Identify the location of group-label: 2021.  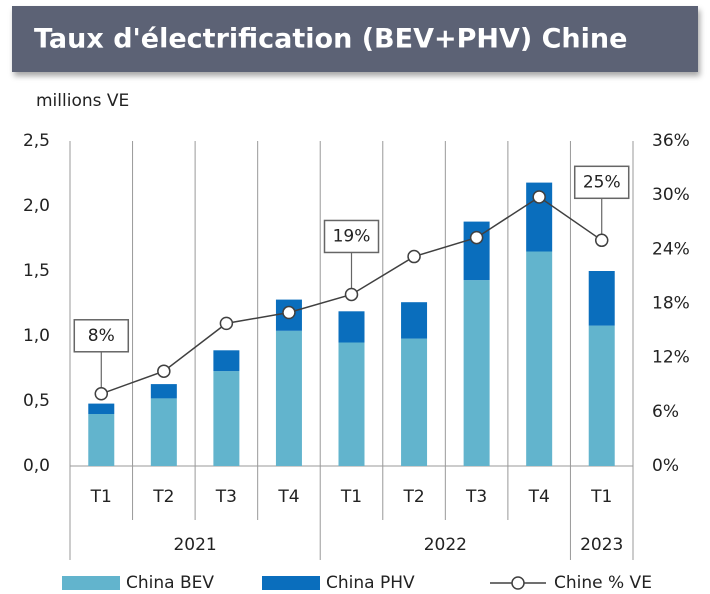
(194, 545).